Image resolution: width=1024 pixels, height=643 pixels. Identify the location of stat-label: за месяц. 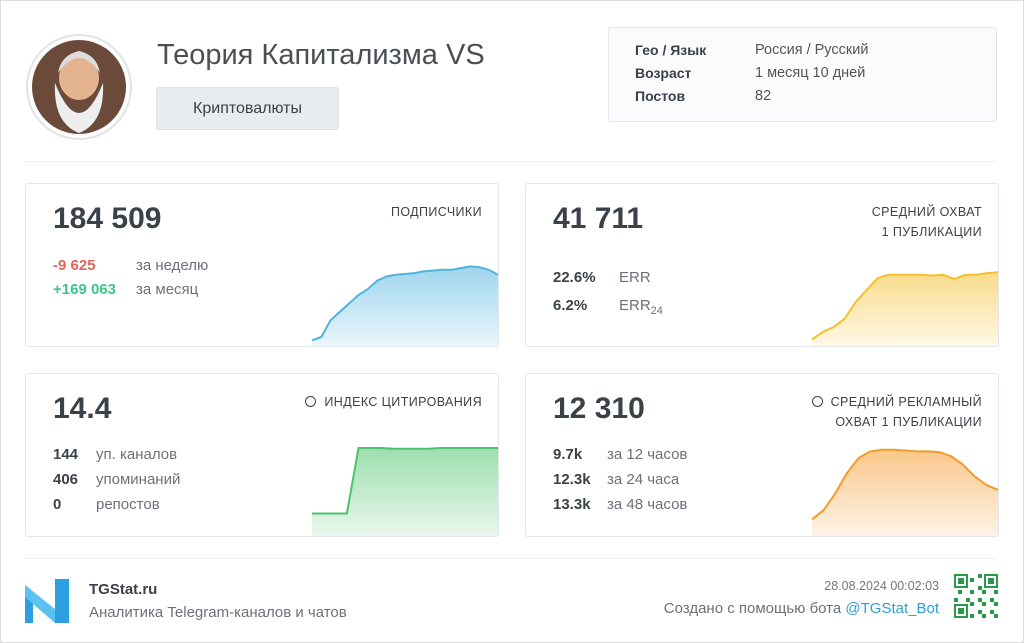
(167, 289).